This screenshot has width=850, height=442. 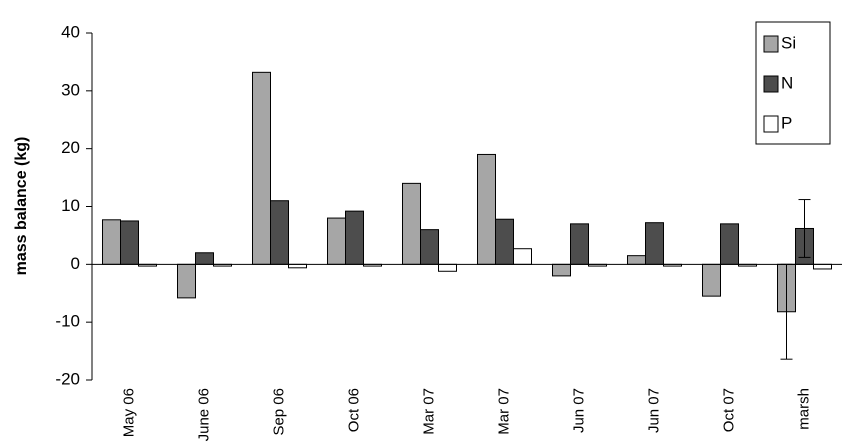 What do you see at coordinates (67, 378) in the screenshot?
I see `y-tick-label: -20` at bounding box center [67, 378].